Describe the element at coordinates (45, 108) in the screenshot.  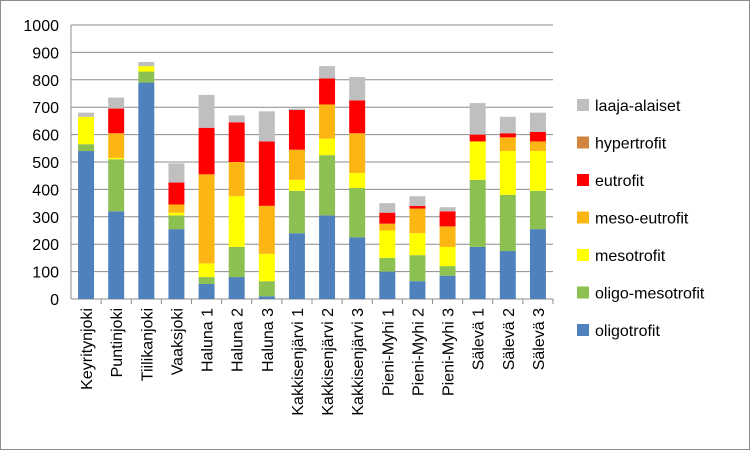
I see `y-tick-label: 700` at that location.